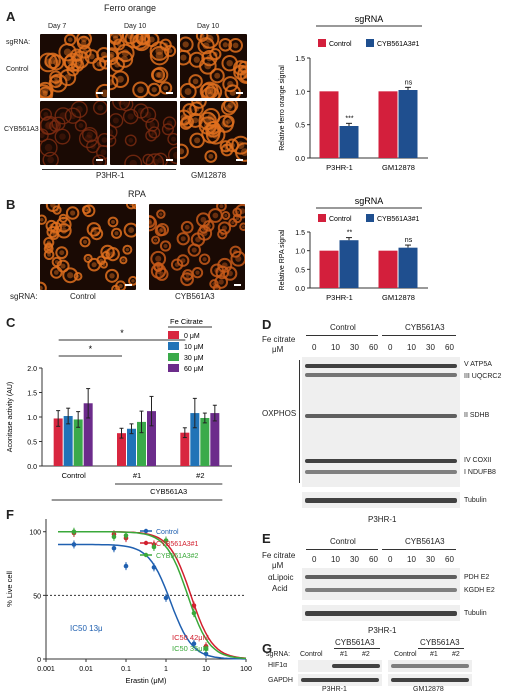 The height and width of the screenshot is (693, 520). What do you see at coordinates (200, 475) in the screenshot?
I see `x-tick-label: #2` at bounding box center [200, 475].